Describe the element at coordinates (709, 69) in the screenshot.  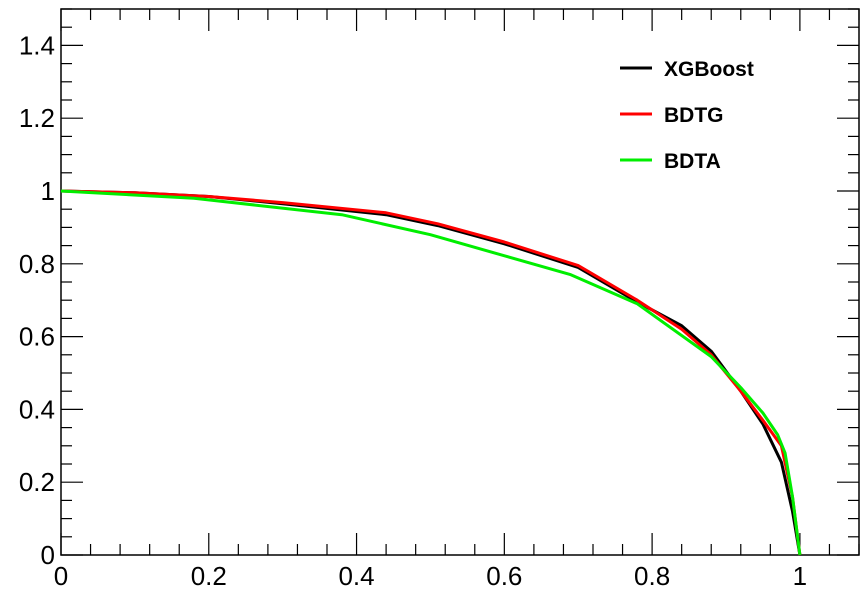
I see `legend-label: XGBoost` at that location.